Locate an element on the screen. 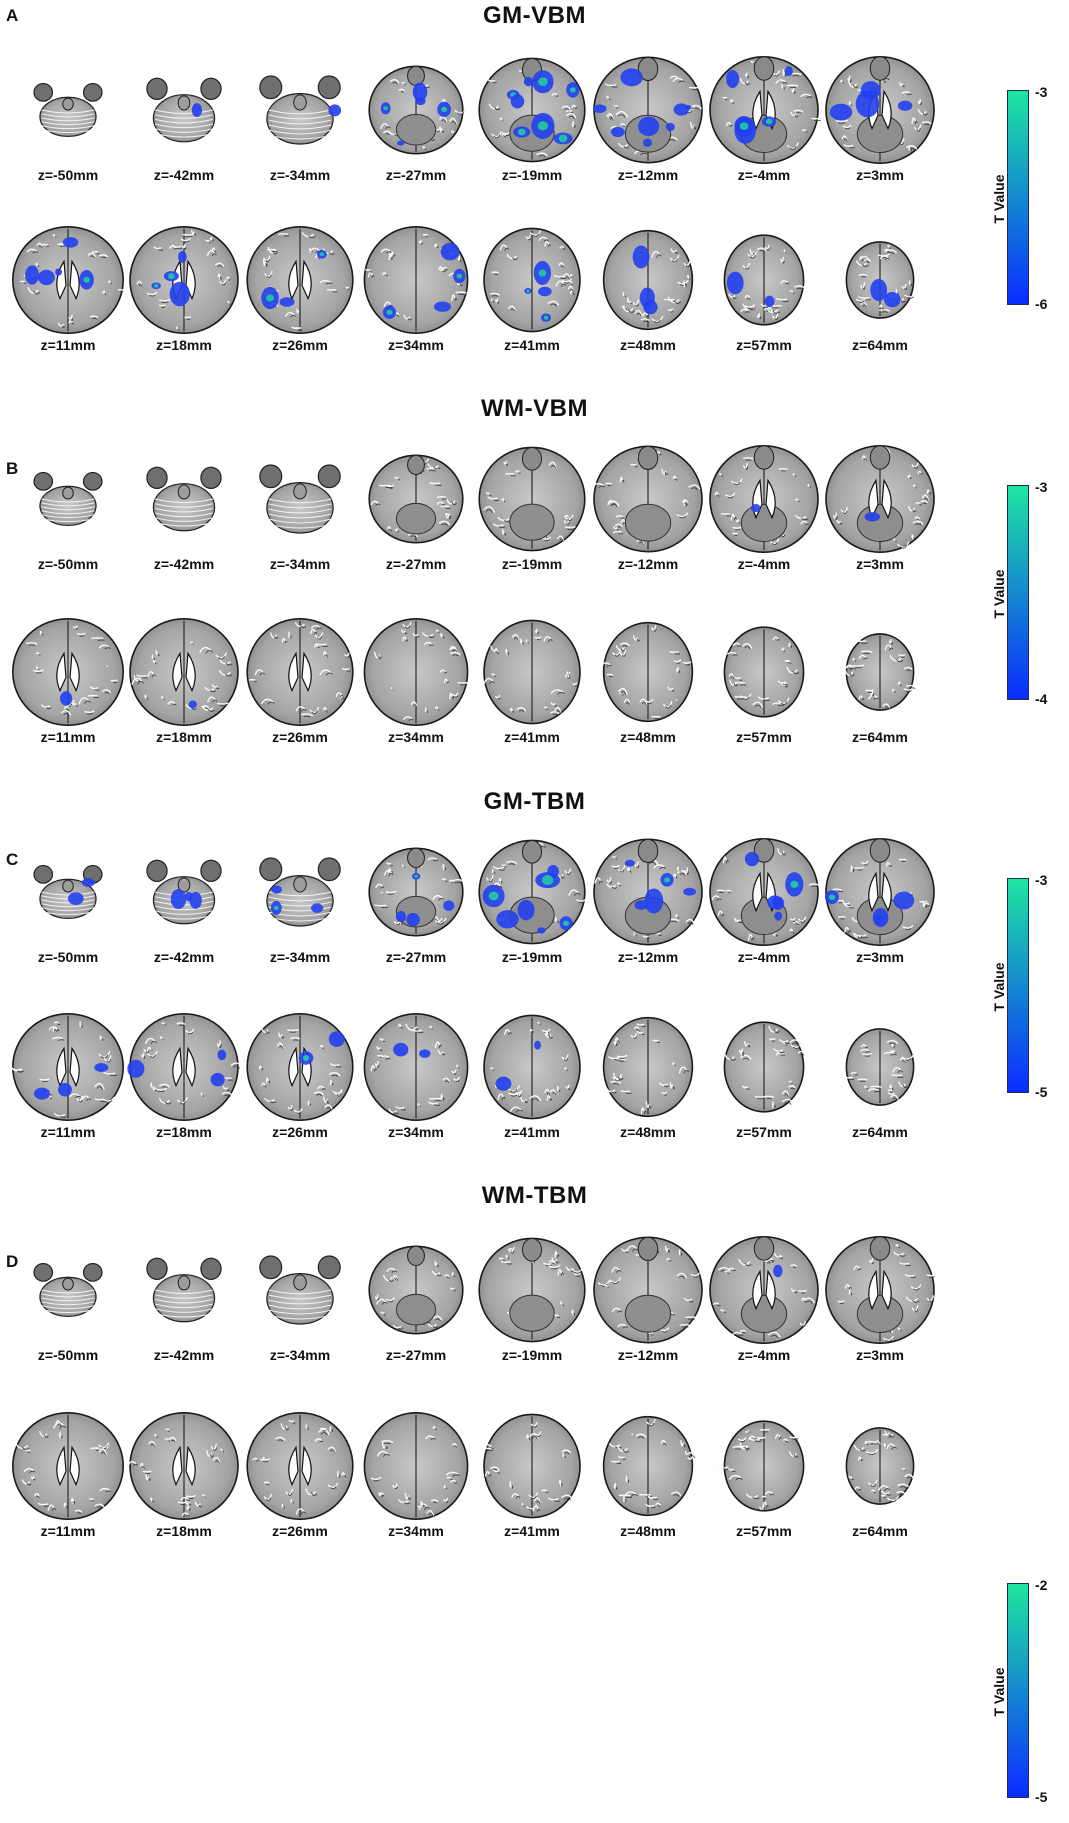  slice-z-label: z=-34mm is located at coordinates (300, 175).